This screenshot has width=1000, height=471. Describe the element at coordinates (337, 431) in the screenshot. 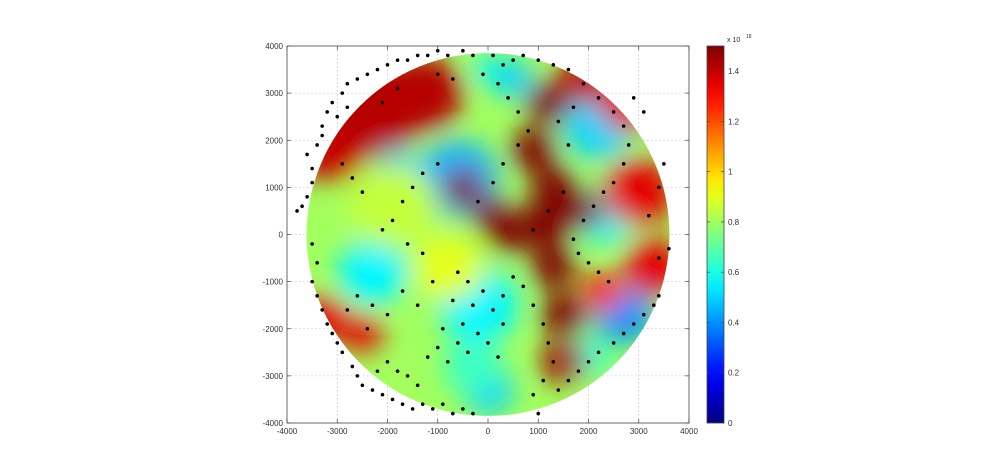

I see `x-tick-label: -3000` at that location.